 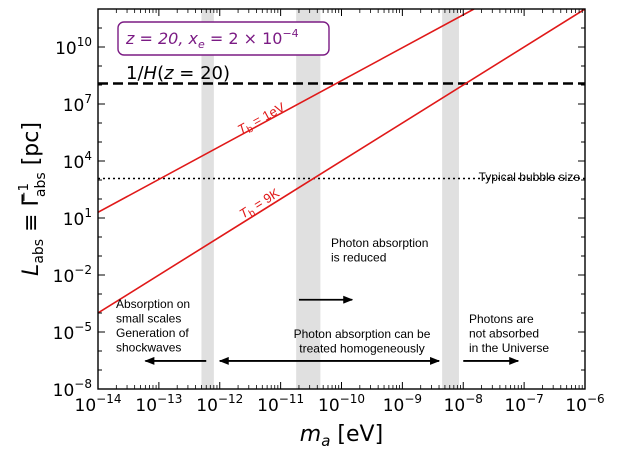 I want to click on x-tick-label: 10⁻⁶, so click(x=584, y=404).